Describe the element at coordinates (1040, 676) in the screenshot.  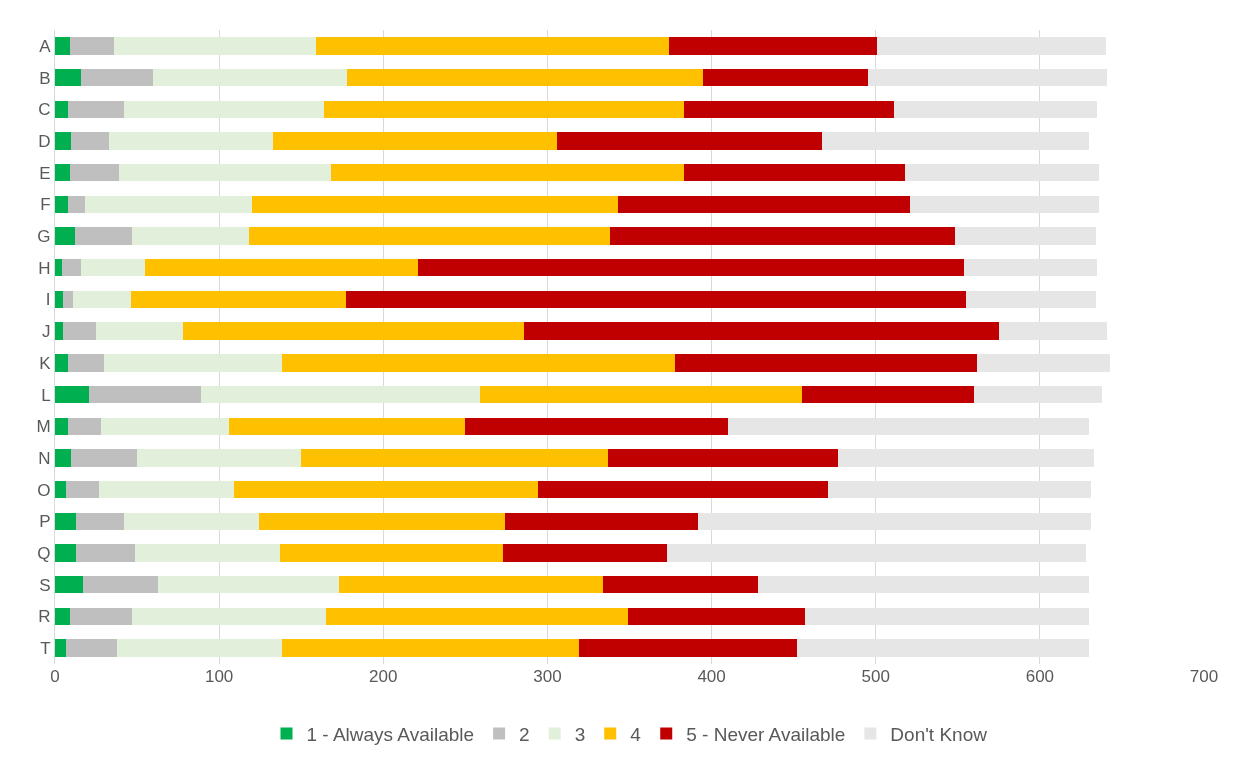
I see `x-tick-label: 600` at that location.